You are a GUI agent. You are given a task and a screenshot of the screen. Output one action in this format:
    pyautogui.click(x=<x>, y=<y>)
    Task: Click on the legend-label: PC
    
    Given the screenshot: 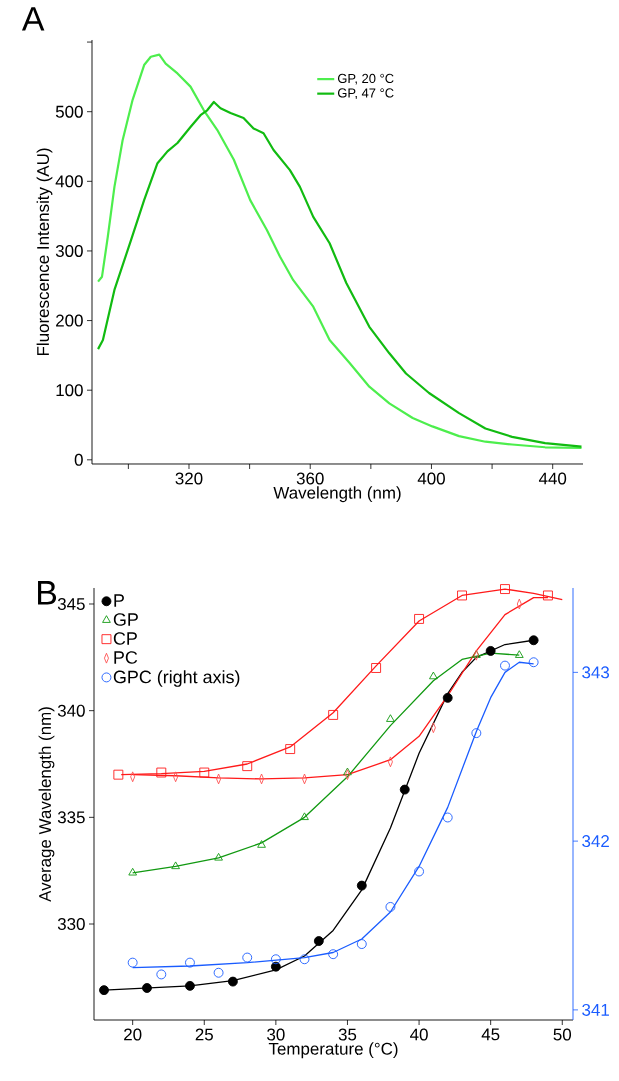 What is the action you would take?
    pyautogui.click(x=126, y=657)
    